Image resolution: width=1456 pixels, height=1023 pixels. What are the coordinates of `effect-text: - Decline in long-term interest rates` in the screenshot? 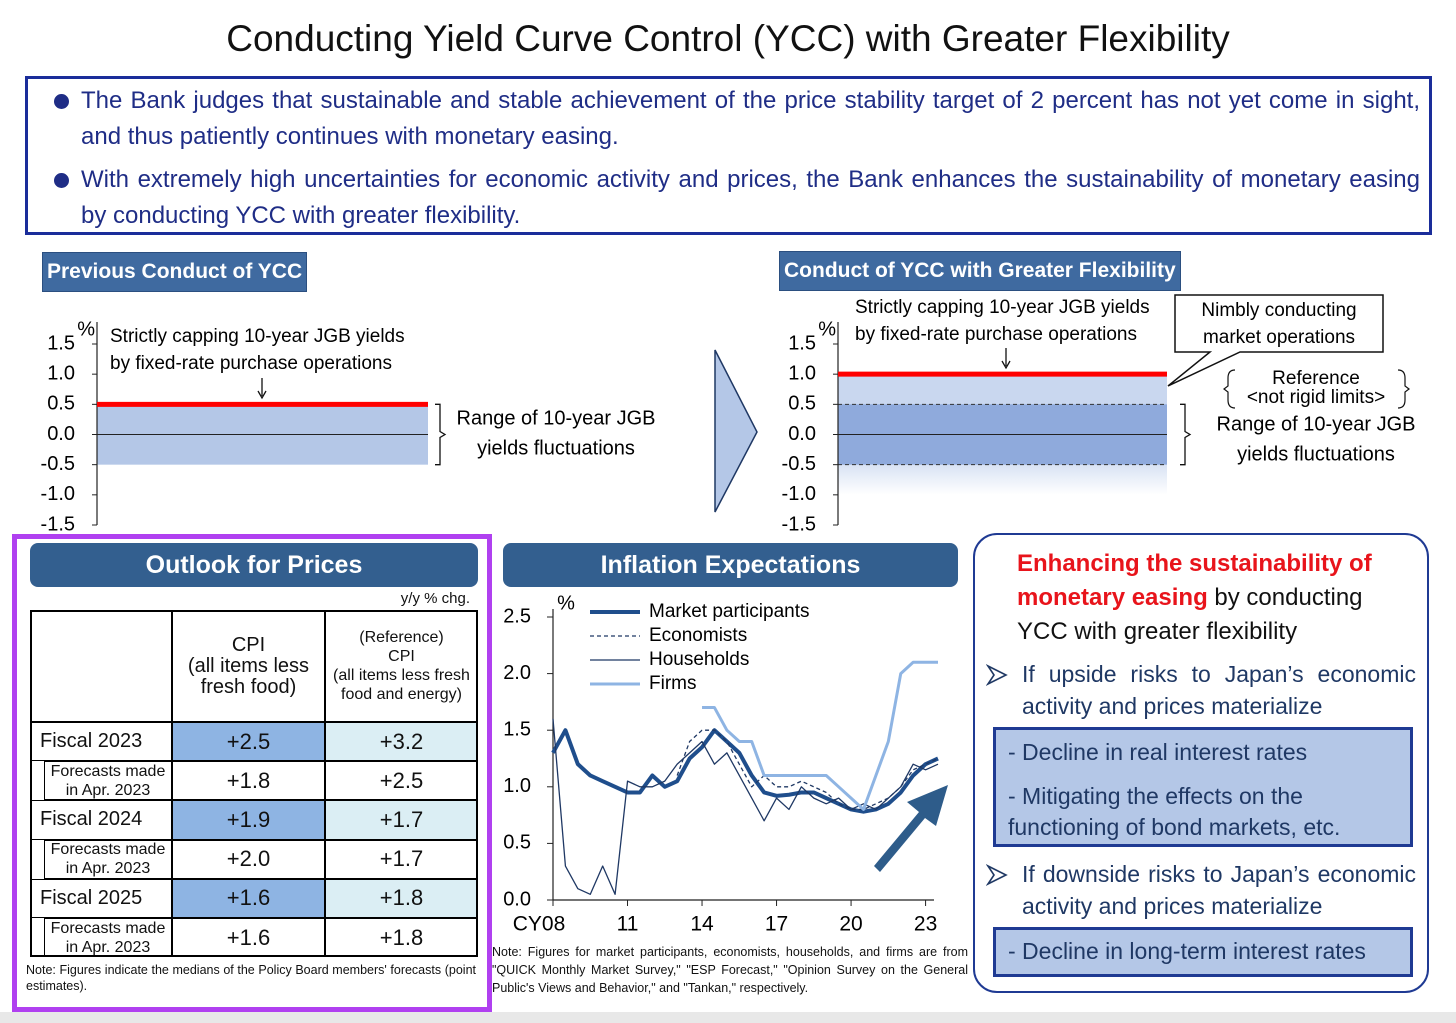 It's located at (1187, 951).